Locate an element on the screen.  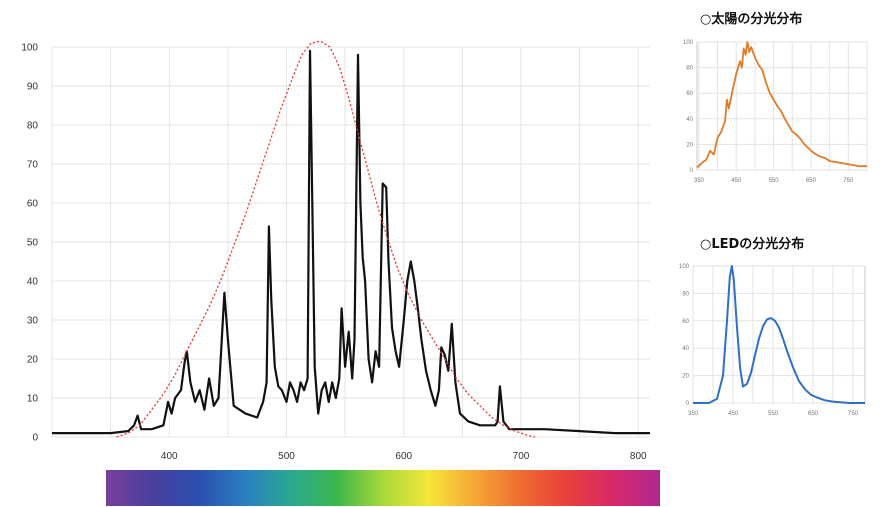
sun-inset-chart: 0 20 40 60 80 100 350 450 550 650 750 is located at coordinates (775, 112).